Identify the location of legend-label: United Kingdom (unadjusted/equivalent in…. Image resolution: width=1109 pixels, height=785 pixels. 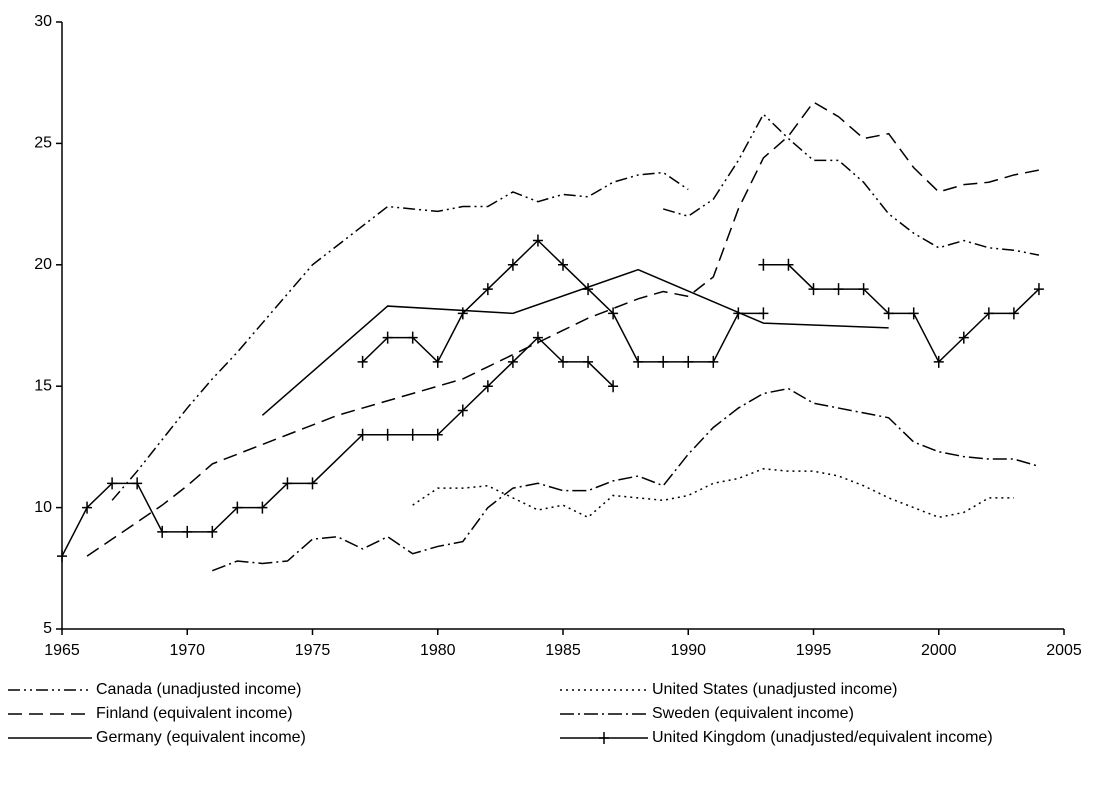
(822, 737).